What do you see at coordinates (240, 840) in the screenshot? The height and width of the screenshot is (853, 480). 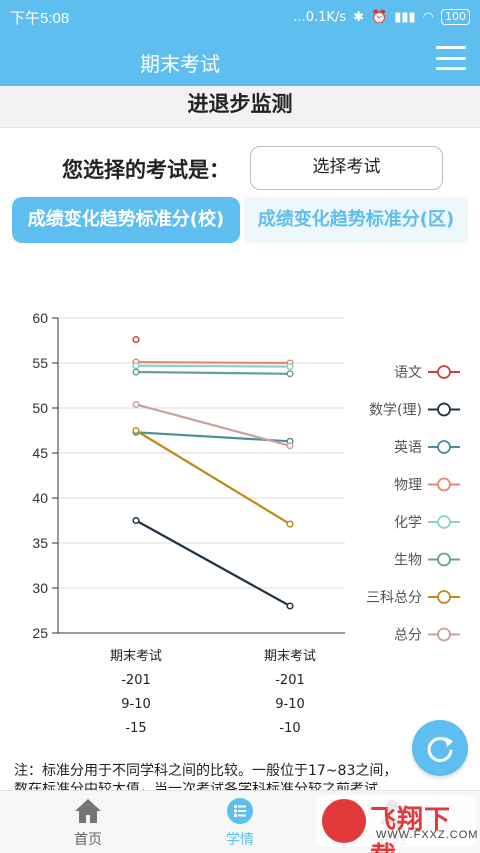 I see `nav-label-study: 学情` at bounding box center [240, 840].